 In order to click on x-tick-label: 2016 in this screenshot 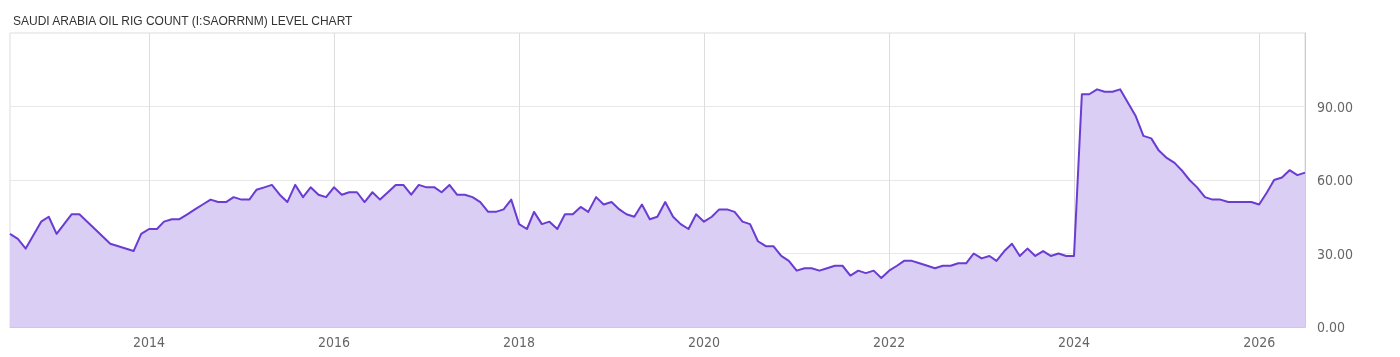, I will do `click(333, 342)`.